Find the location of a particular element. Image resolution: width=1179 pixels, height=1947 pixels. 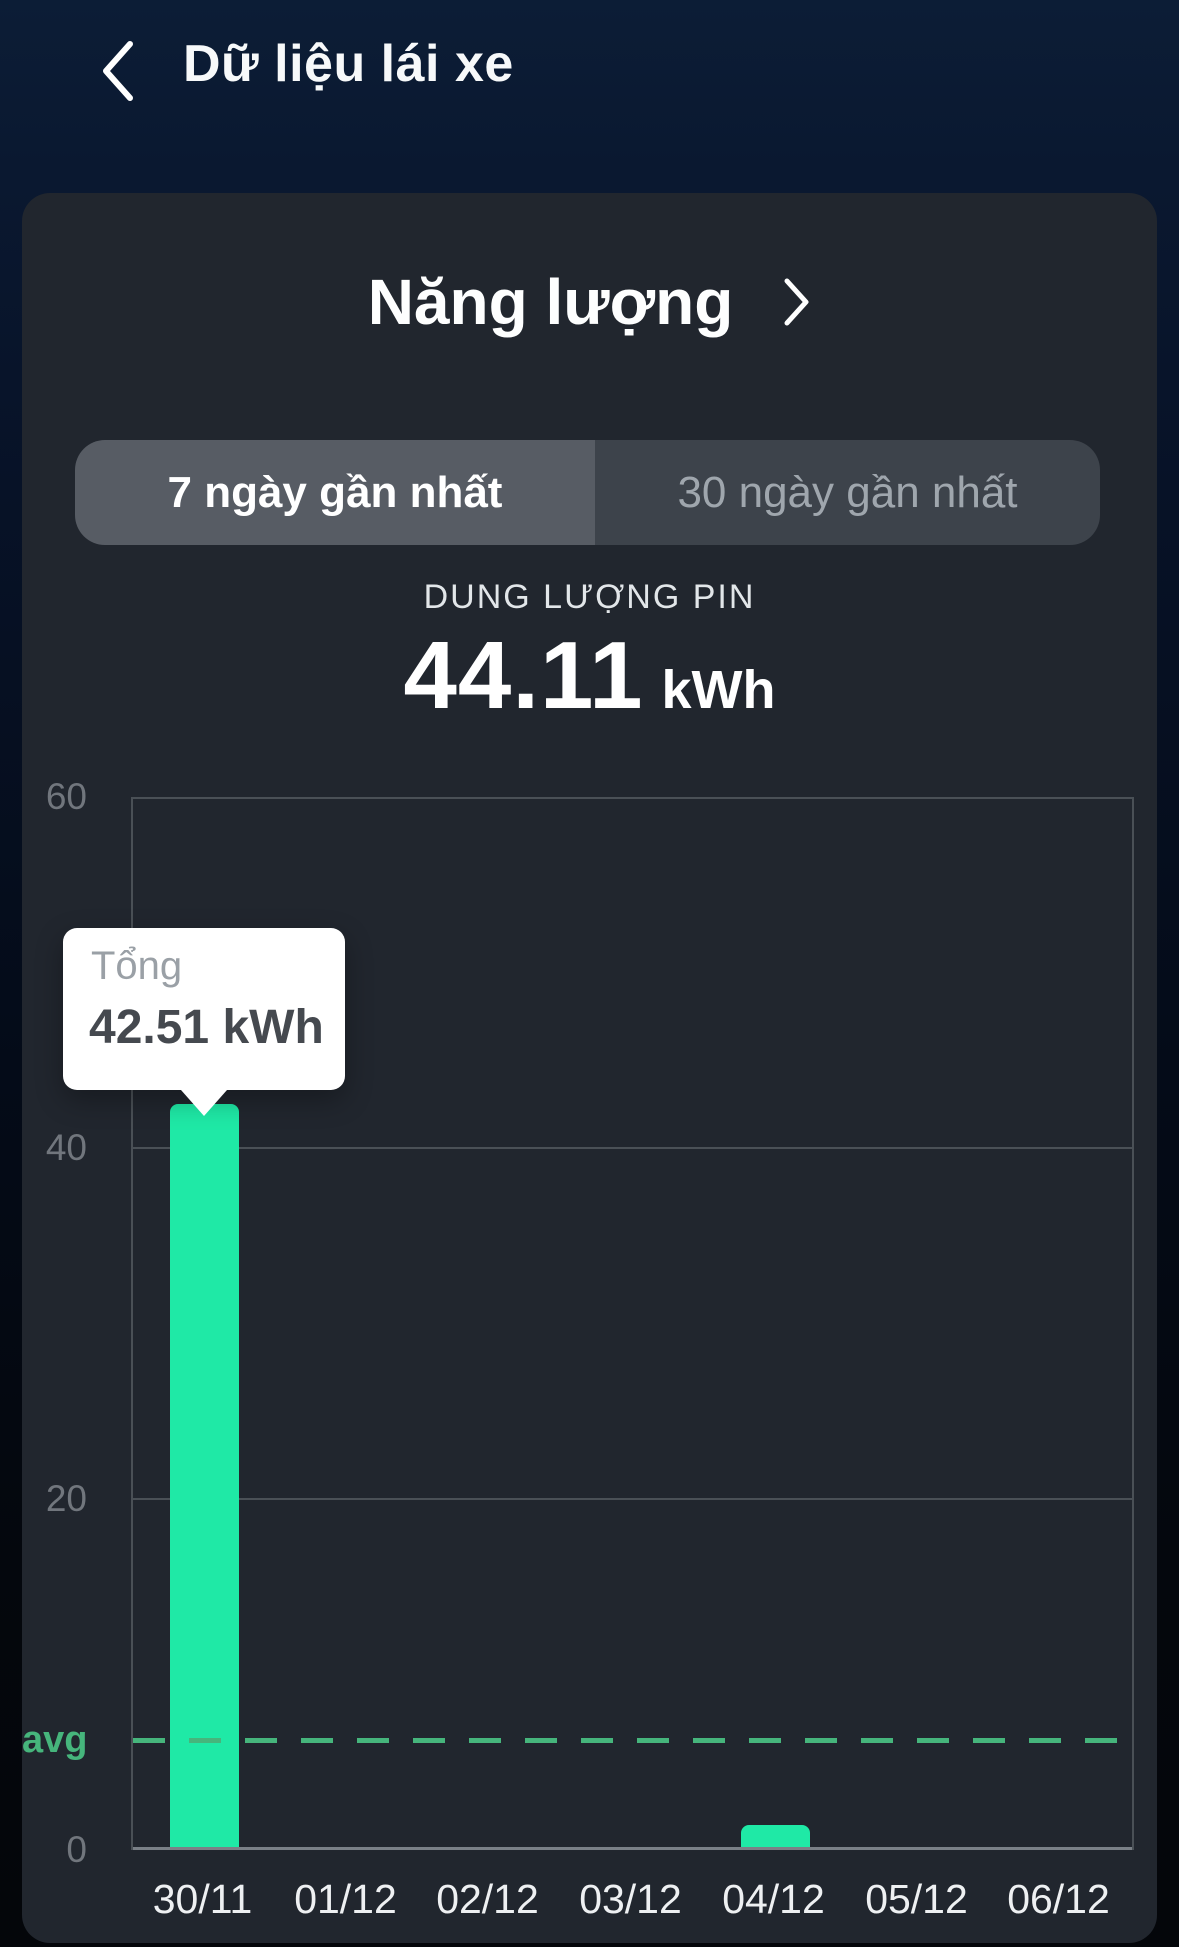

bar-30/11 is located at coordinates (204, 1477).